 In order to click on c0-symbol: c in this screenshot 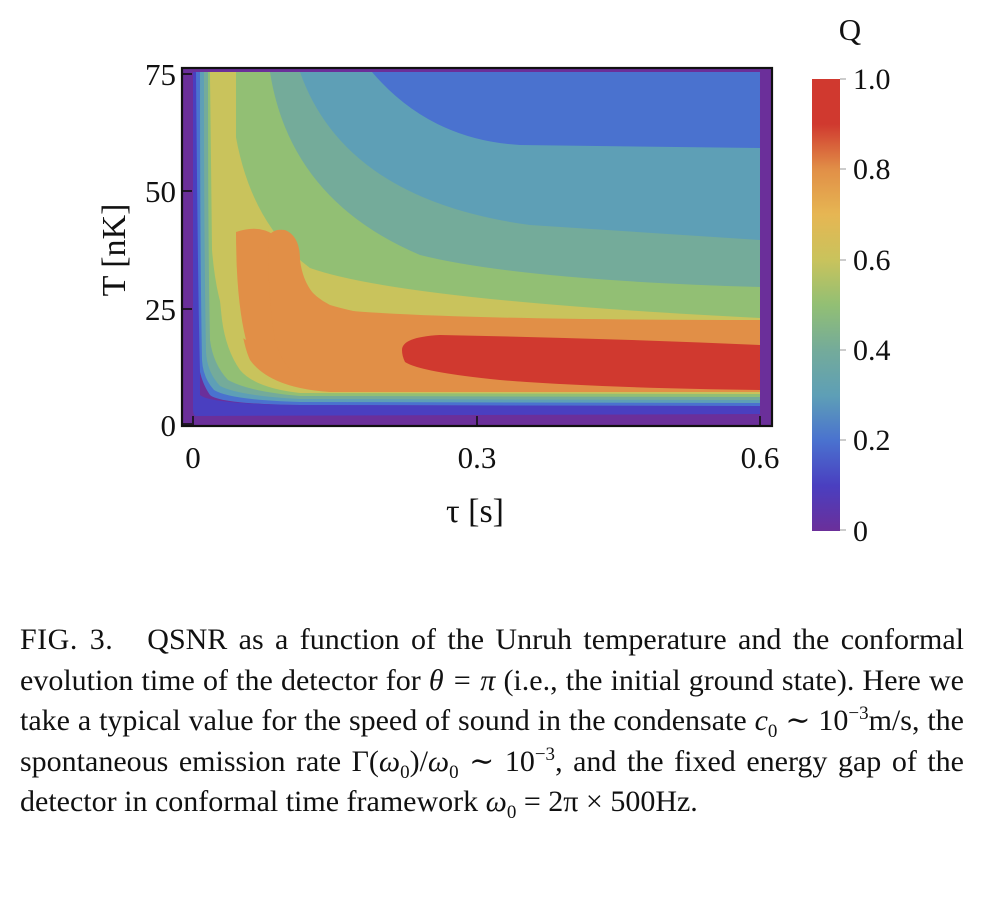, I will do `click(761, 720)`.